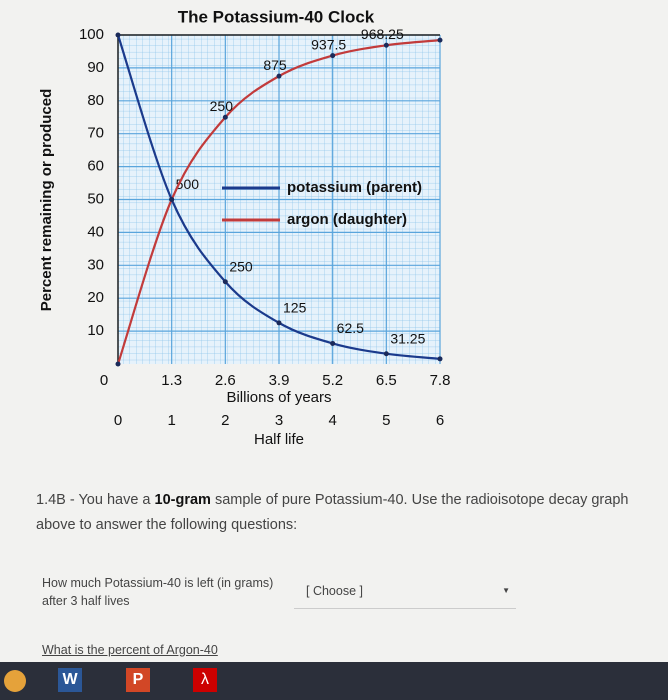  What do you see at coordinates (225, 380) in the screenshot?
I see `x-tick-label: 2.6` at bounding box center [225, 380].